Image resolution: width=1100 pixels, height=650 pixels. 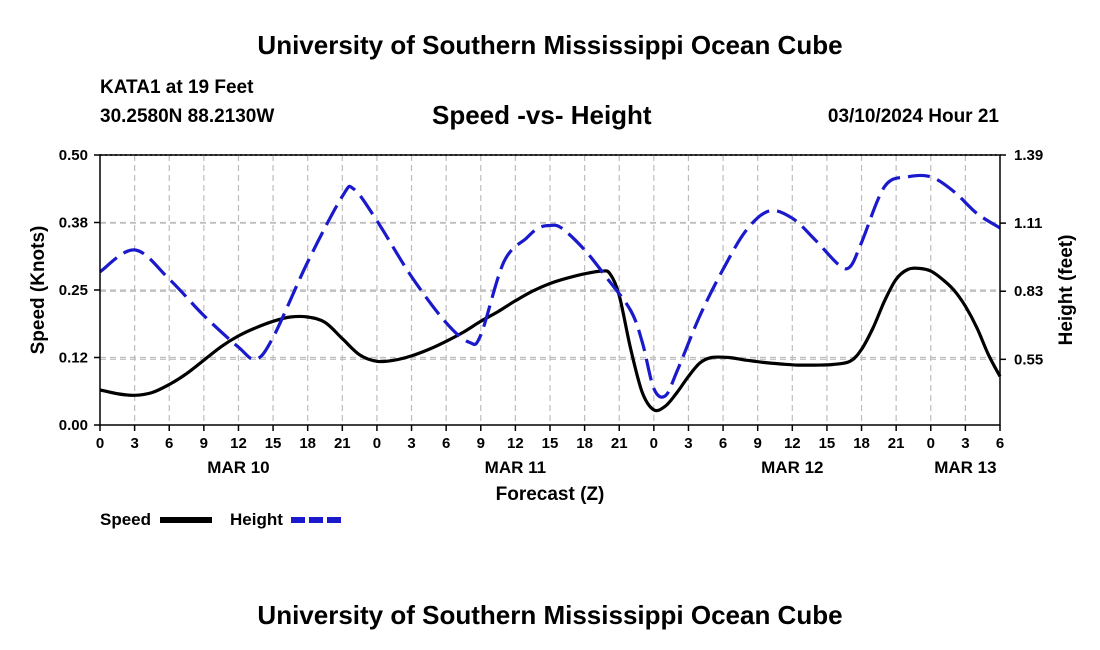 What do you see at coordinates (73, 290) in the screenshot?
I see `y-tick-label: 0.25` at bounding box center [73, 290].